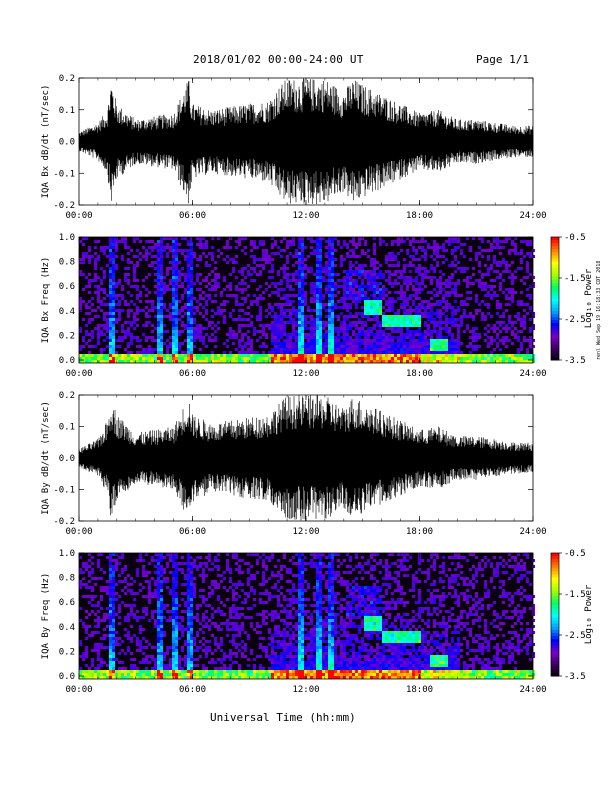  Describe the element at coordinates (575, 595) in the screenshot. I see `colorbar-tick-label: -1.5` at that location.